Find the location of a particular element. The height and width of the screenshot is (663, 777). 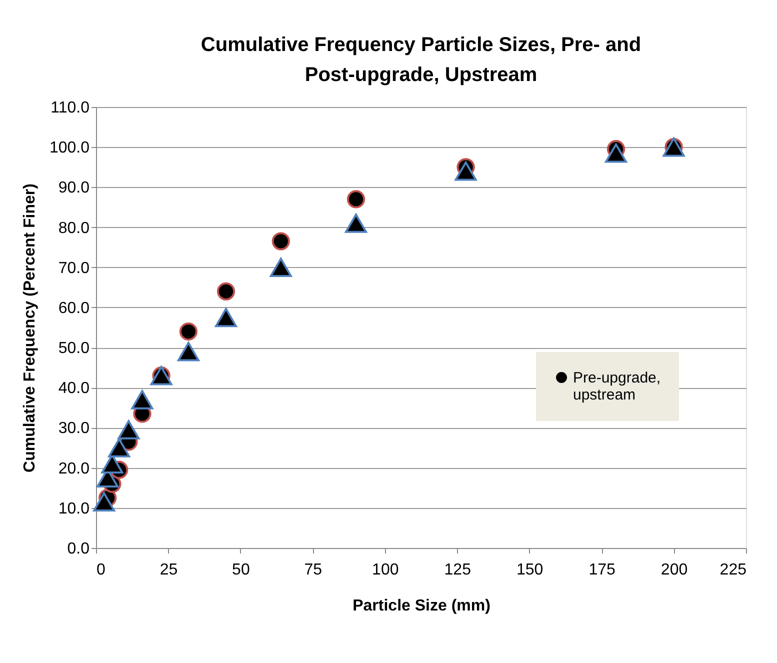

x-axis-title: Particle Size (mm) is located at coordinates (421, 606).